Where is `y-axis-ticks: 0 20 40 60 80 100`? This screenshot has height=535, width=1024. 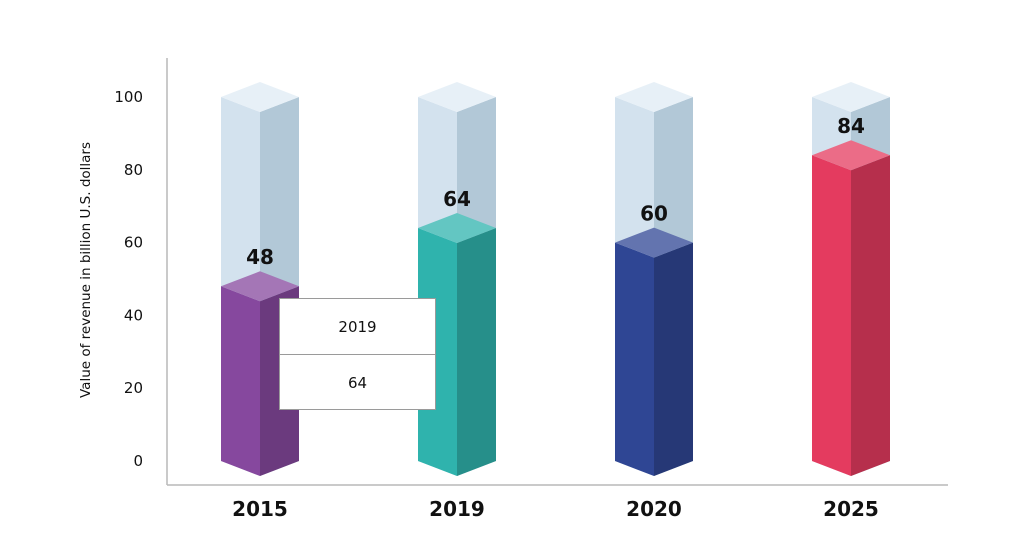 y-axis-ticks: 0 20 40 60 80 100 is located at coordinates (128, 279).